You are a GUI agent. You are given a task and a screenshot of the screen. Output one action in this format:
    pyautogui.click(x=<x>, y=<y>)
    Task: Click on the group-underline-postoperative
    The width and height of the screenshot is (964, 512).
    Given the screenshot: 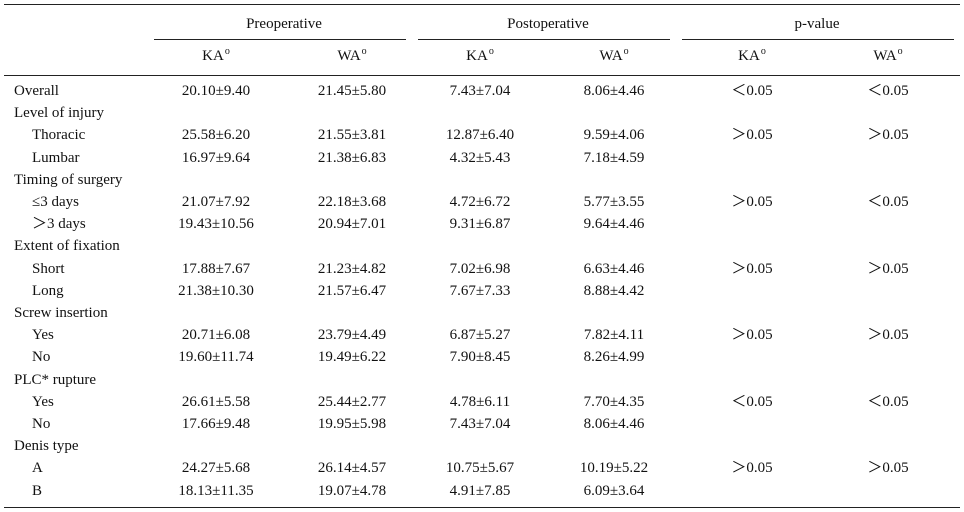 What is the action you would take?
    pyautogui.click(x=544, y=39)
    